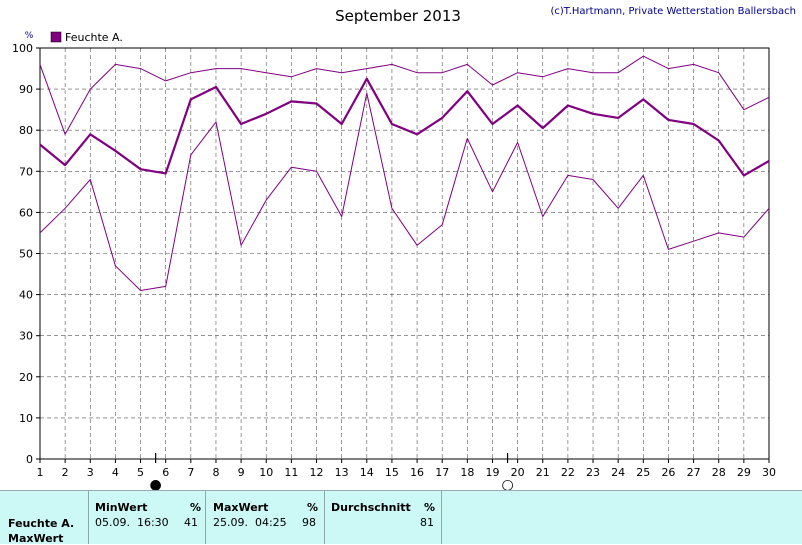 Image resolution: width=802 pixels, height=545 pixels. I want to click on x-tick-label: 5, so click(140, 472).